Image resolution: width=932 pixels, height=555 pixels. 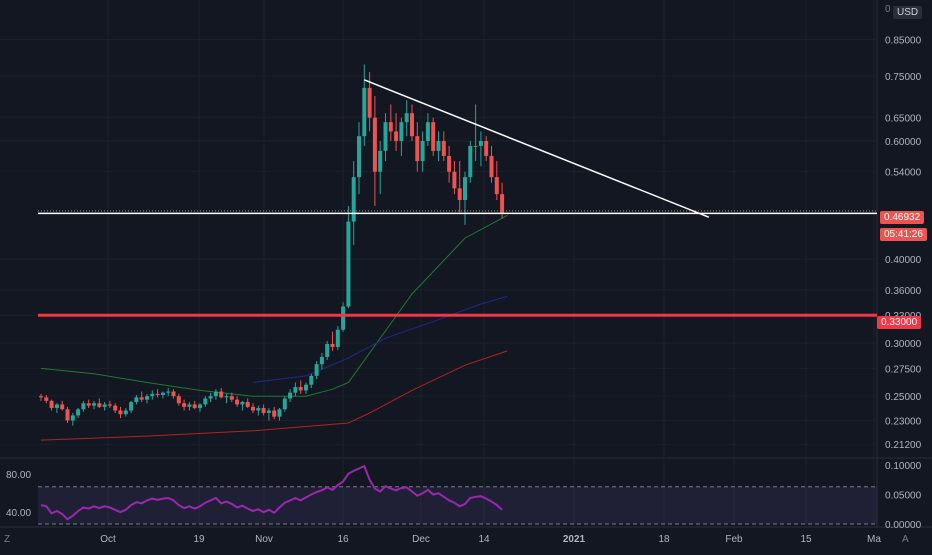 What do you see at coordinates (905, 539) in the screenshot?
I see `auto-scale-button: A` at bounding box center [905, 539].